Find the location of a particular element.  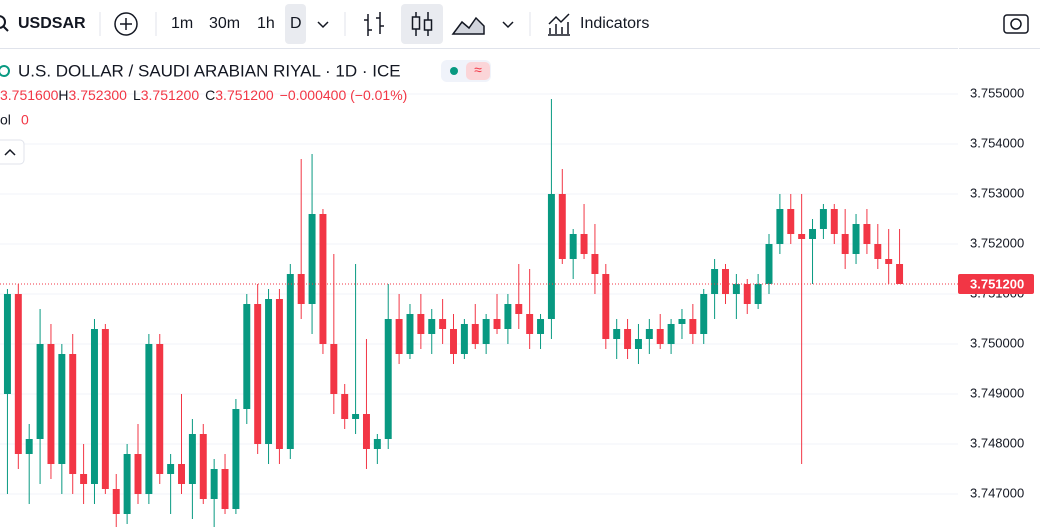

y-tick-label: 3.750000 is located at coordinates (997, 342).